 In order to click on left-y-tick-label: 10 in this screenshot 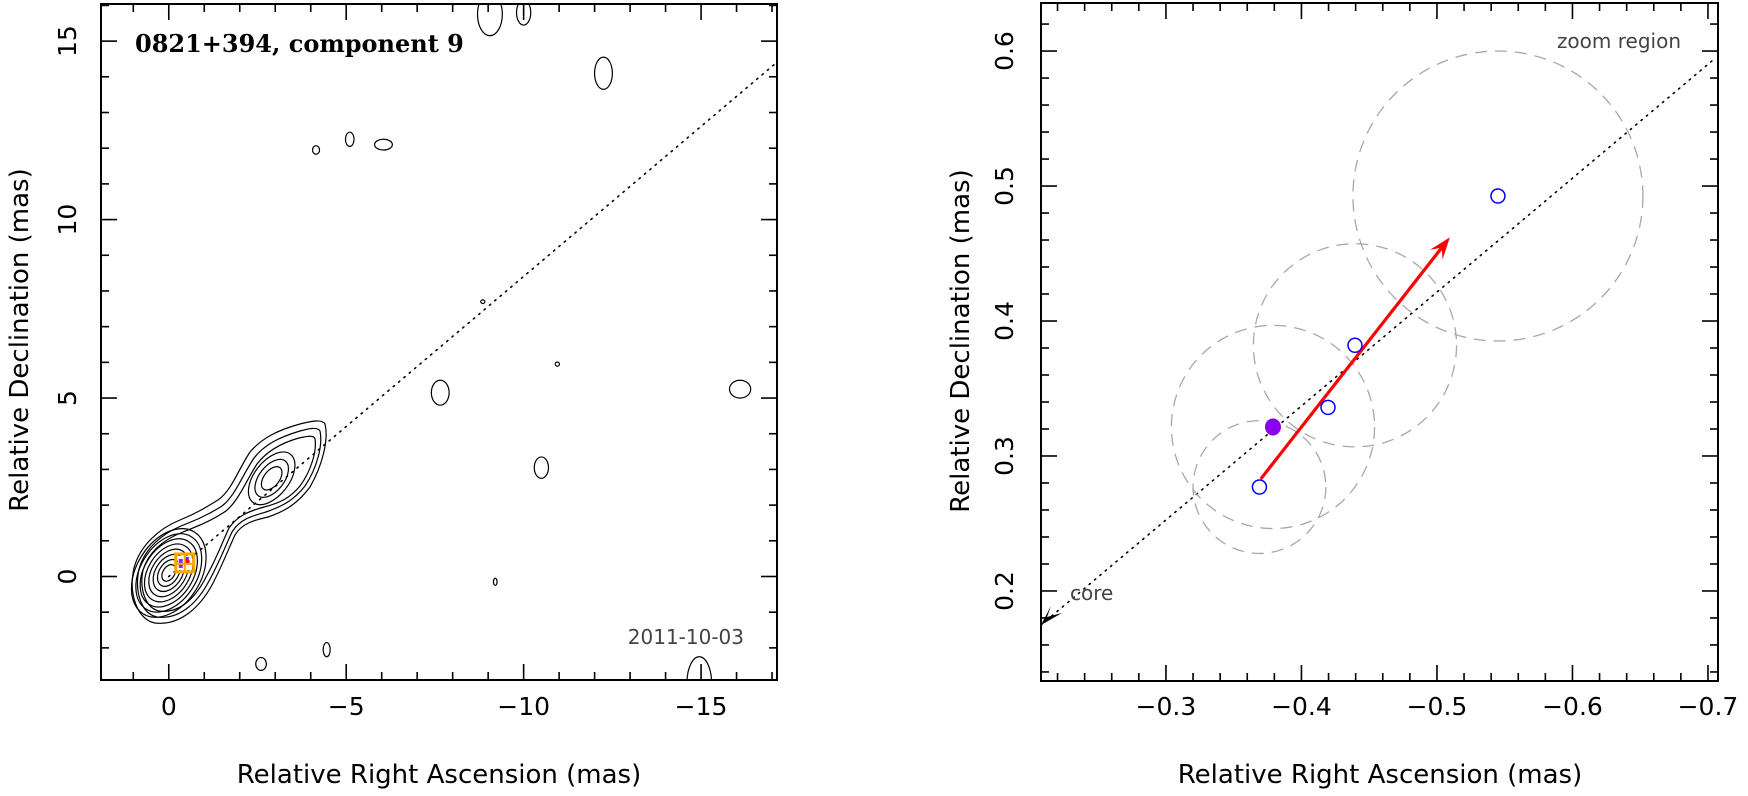, I will do `click(67, 220)`.